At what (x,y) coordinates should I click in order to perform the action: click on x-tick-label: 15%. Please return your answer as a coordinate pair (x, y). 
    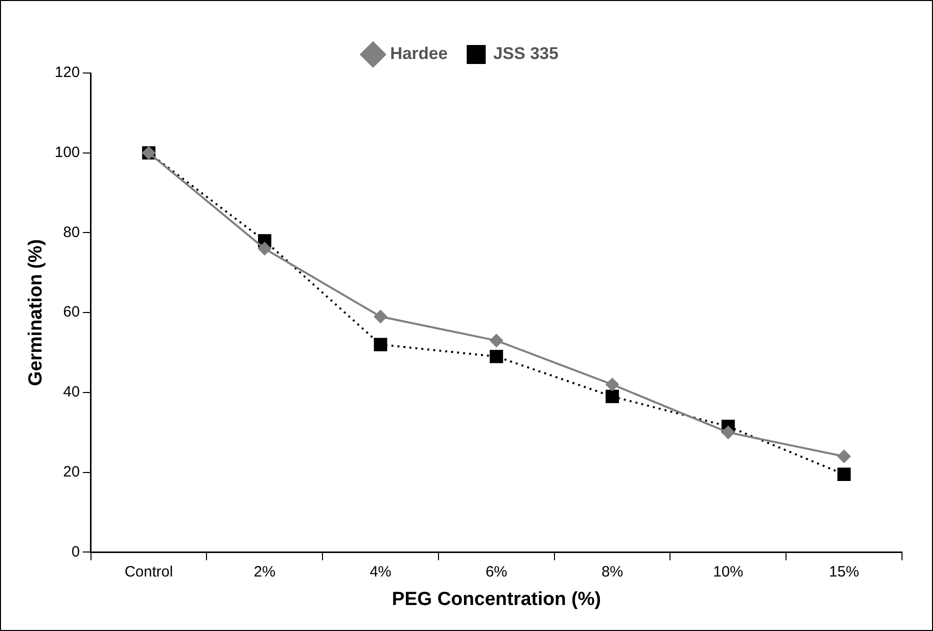
    Looking at the image, I should click on (844, 571).